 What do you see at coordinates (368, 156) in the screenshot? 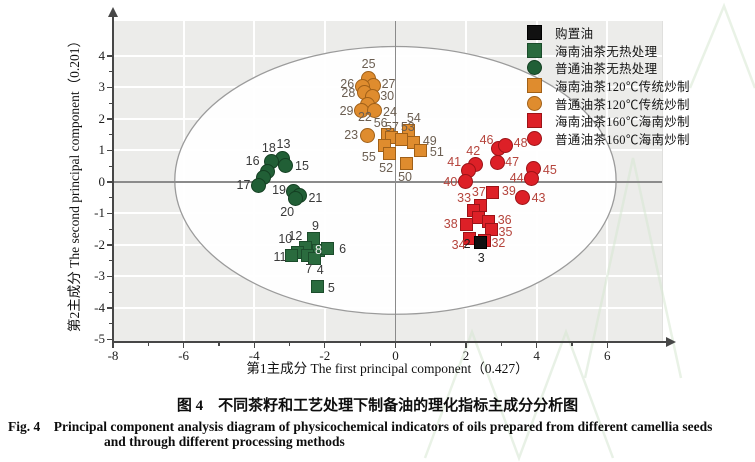
I see `point-label: 55` at bounding box center [368, 156].